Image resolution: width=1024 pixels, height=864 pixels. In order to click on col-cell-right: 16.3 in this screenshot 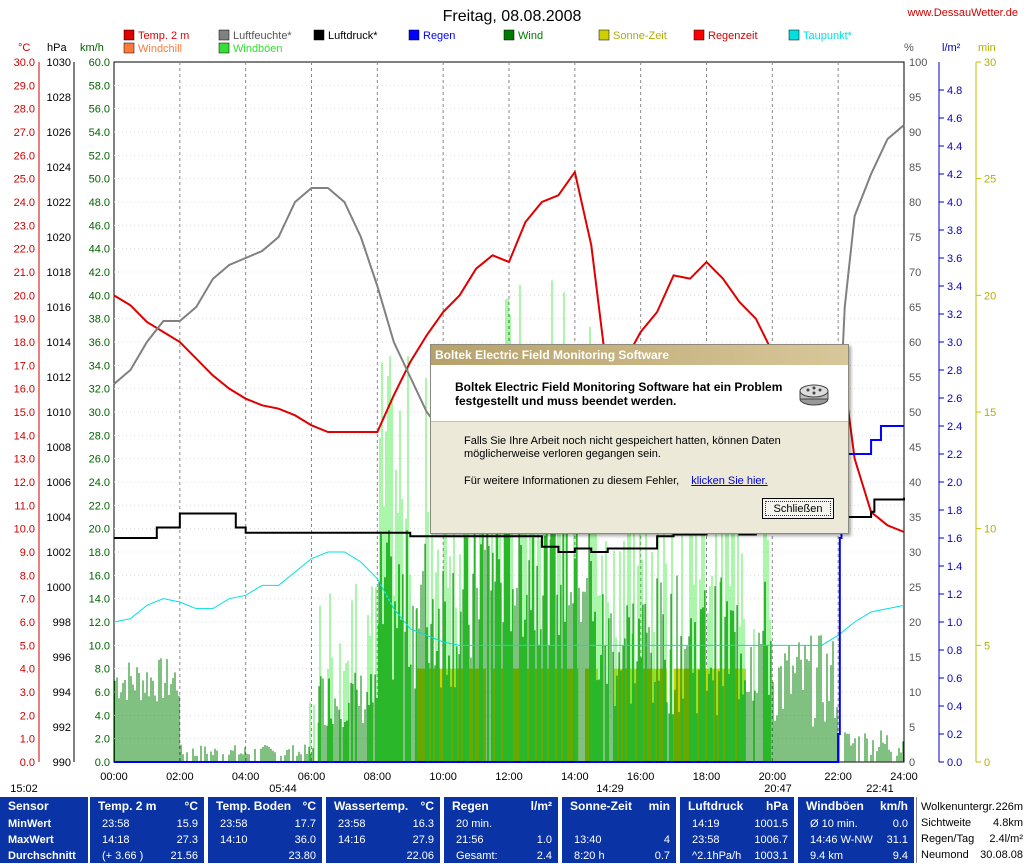, I will do `click(423, 824)`.